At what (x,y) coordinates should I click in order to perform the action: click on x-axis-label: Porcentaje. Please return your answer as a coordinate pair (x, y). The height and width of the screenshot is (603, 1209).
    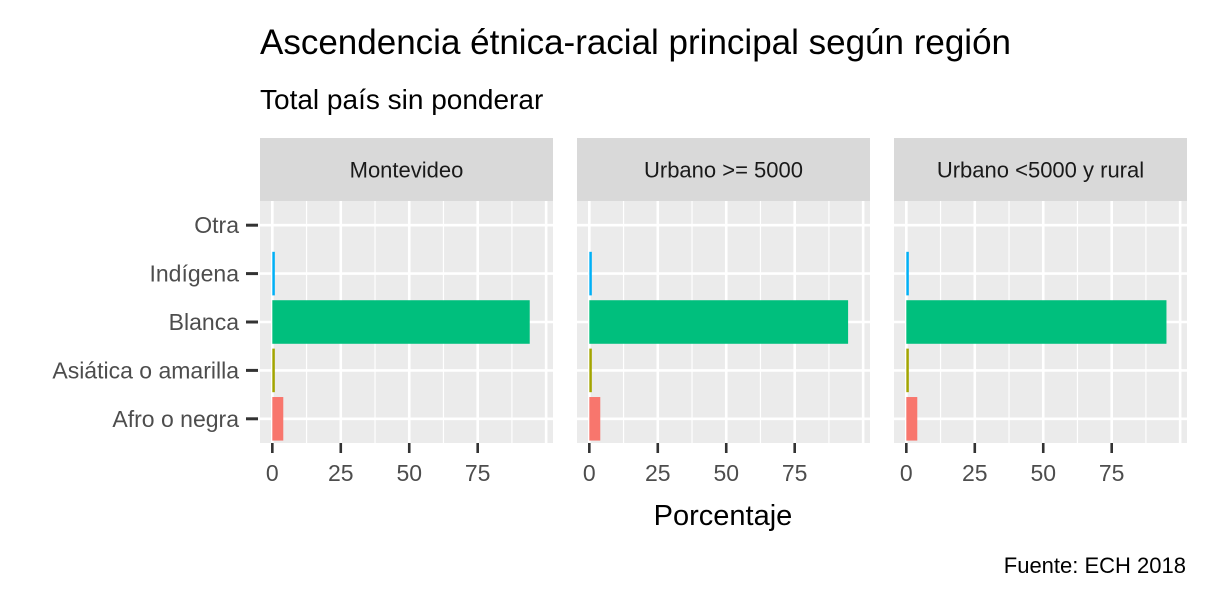
    Looking at the image, I should click on (723, 516).